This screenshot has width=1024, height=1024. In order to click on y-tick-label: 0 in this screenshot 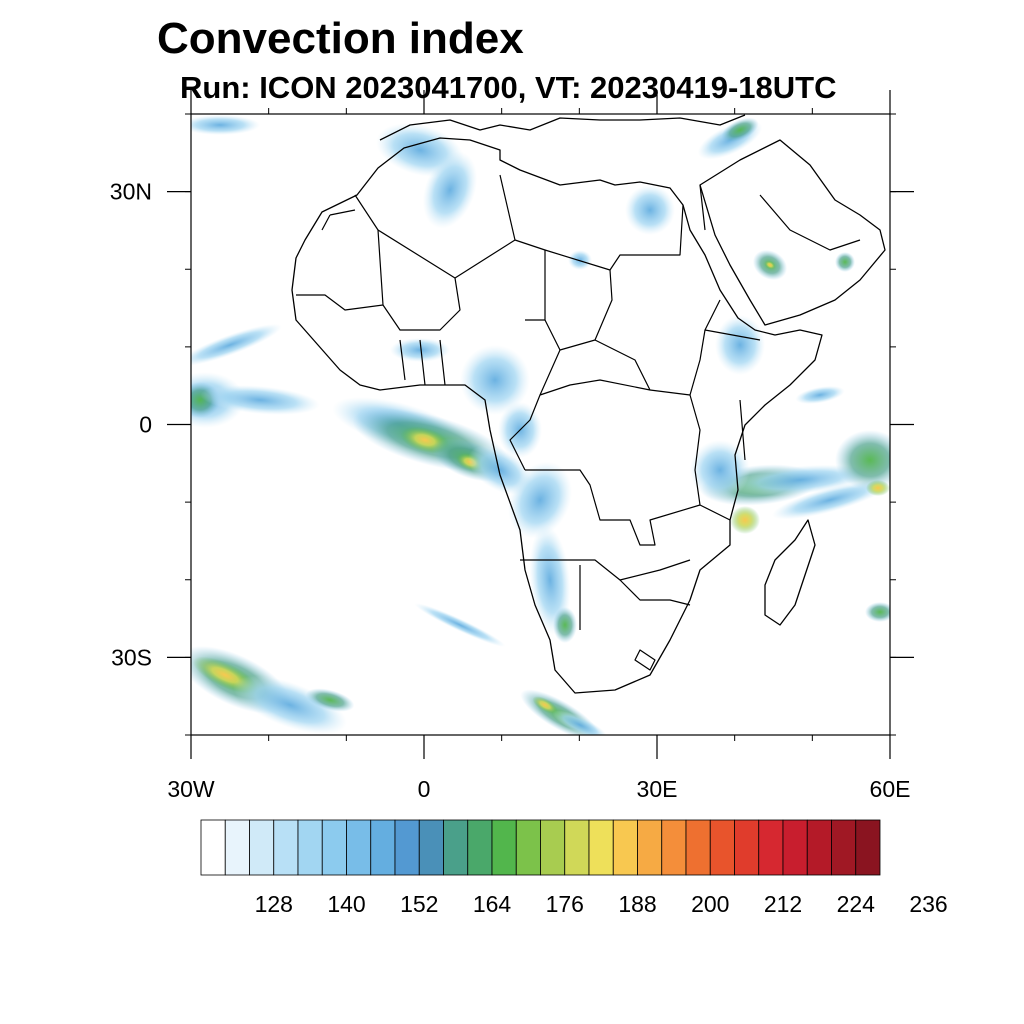, I will do `click(145, 425)`.